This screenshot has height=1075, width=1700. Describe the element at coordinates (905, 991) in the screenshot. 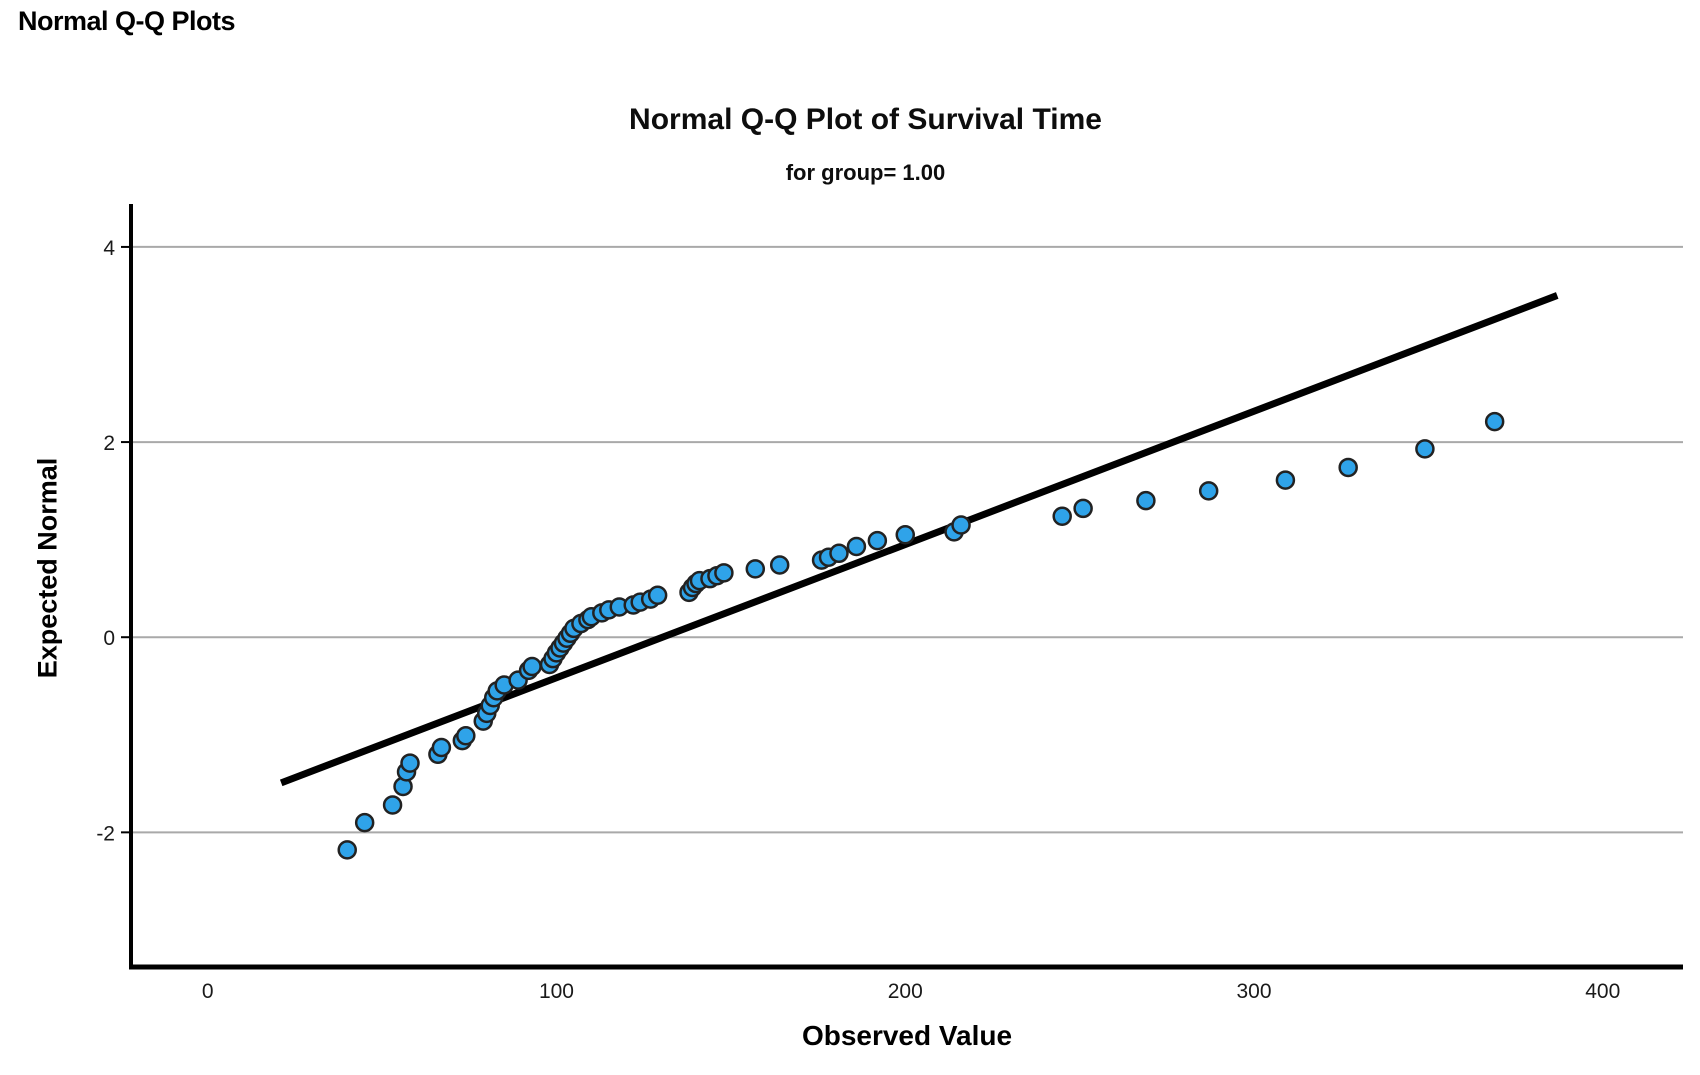

I see `x-tick-label-200: 200` at that location.